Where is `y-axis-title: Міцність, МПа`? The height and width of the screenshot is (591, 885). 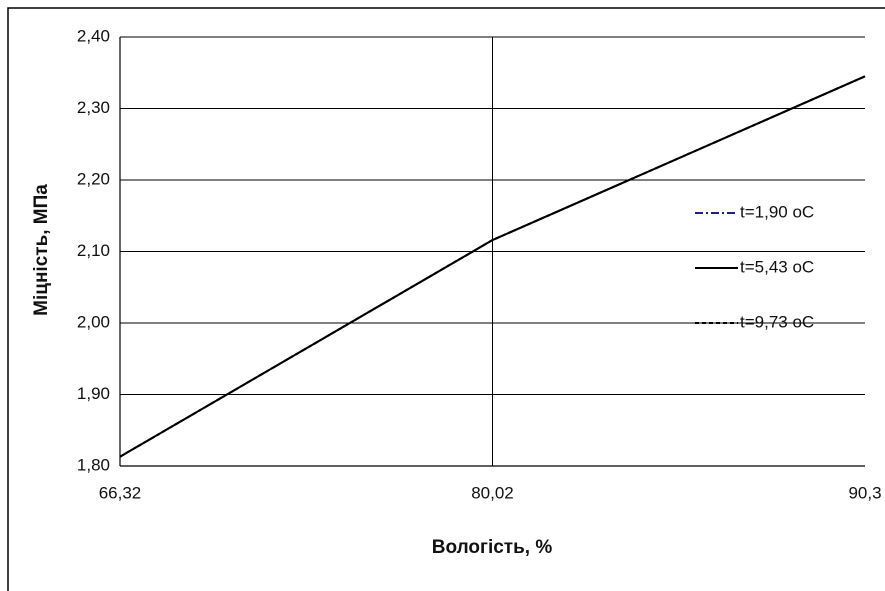 y-axis-title: Міцність, МПа is located at coordinates (41, 250).